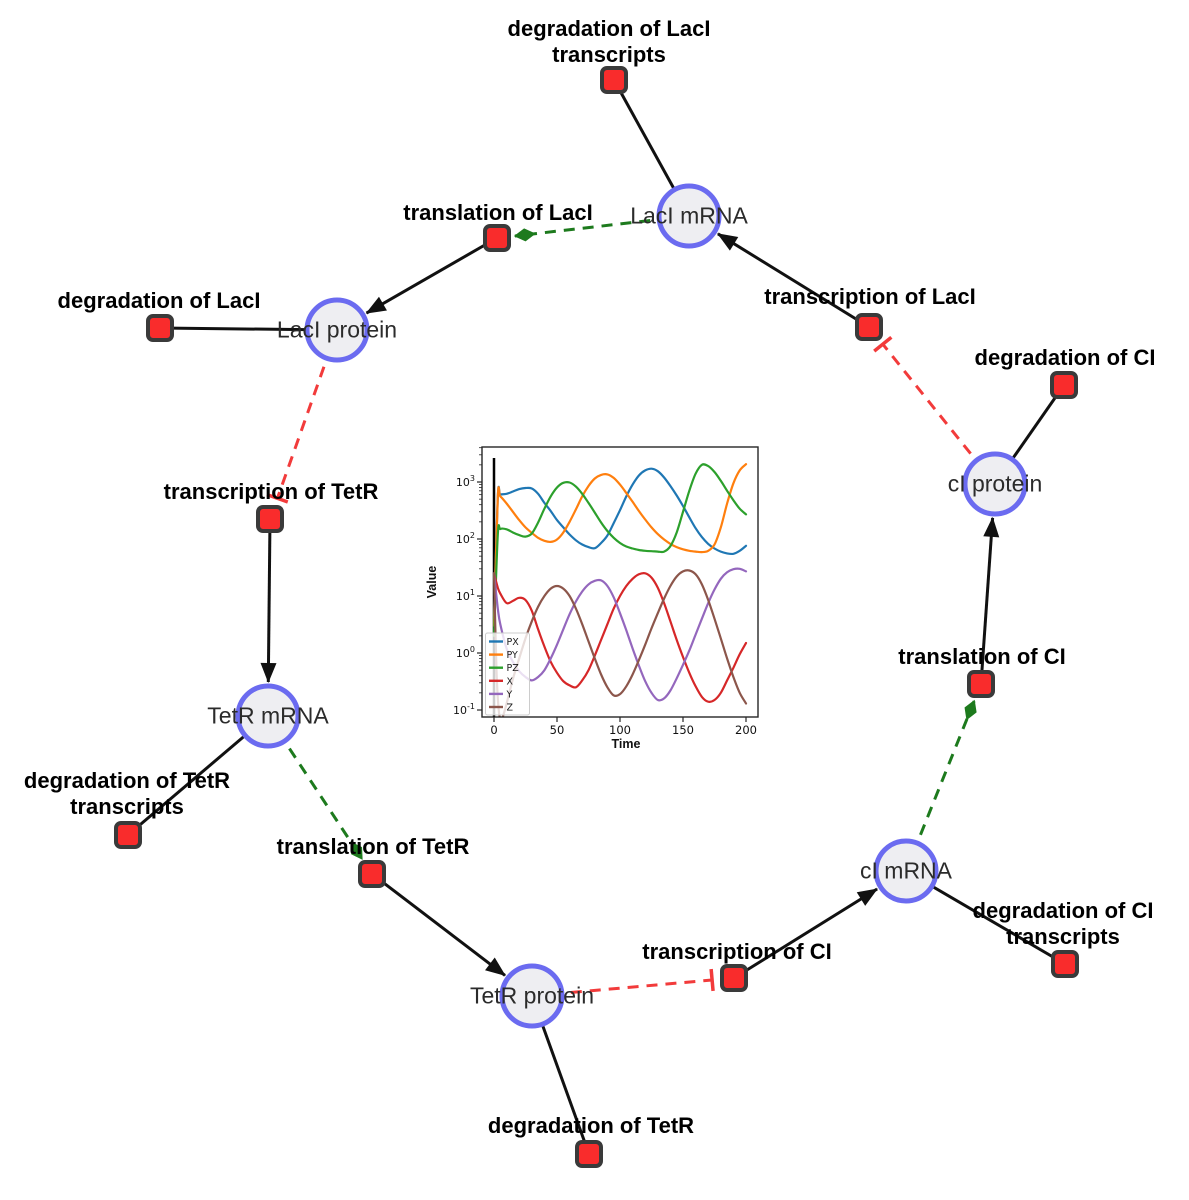 The image size is (1189, 1200). I want to click on reaction-node-deg_tetr, so click(589, 1154).